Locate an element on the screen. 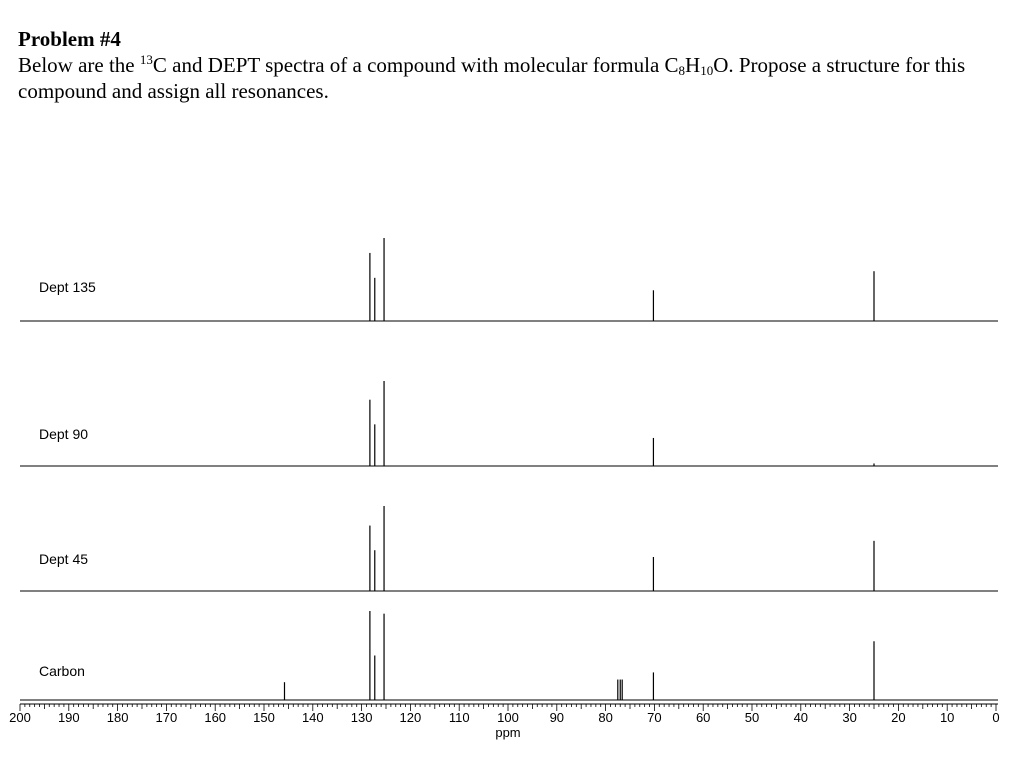 The width and height of the screenshot is (1024, 758). x-tick-label: 190 is located at coordinates (69, 717).